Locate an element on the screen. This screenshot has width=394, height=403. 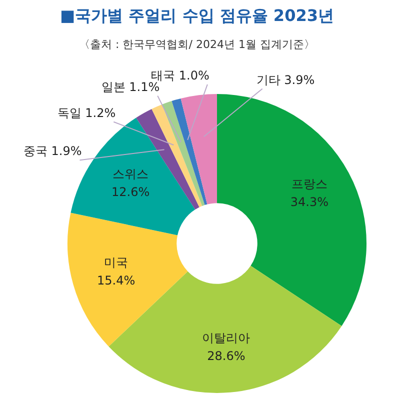
data-label: 12.6% is located at coordinates (131, 192).